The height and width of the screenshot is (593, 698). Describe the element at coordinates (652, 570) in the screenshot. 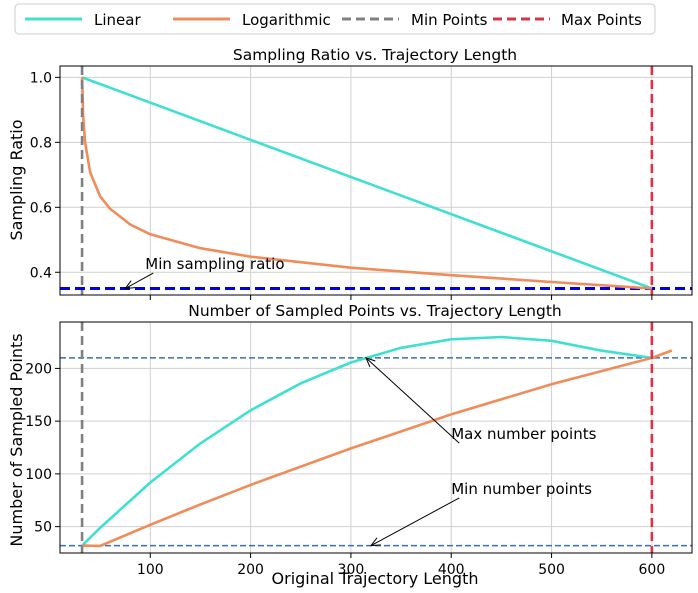

I see `x-tick-label: 600` at that location.